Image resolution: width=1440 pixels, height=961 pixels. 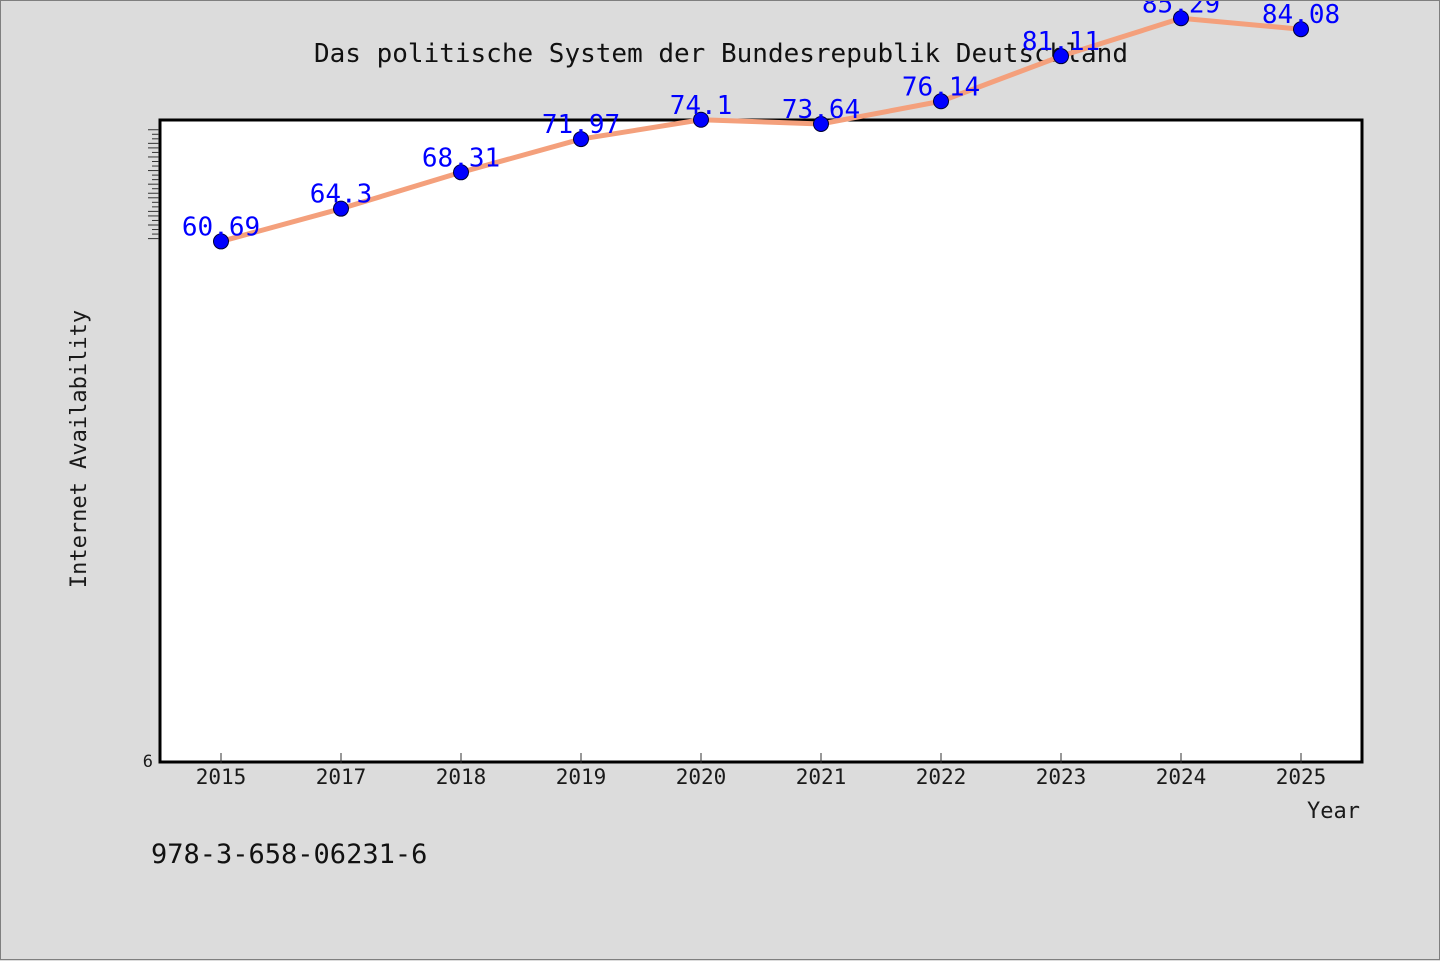 I want to click on x-tick-label: 2018, so click(x=461, y=777).